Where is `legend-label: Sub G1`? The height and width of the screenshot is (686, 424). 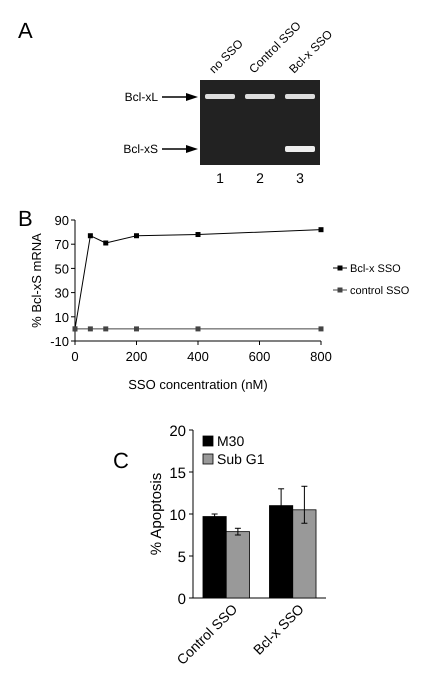
legend-label: Sub G1 is located at coordinates (241, 459).